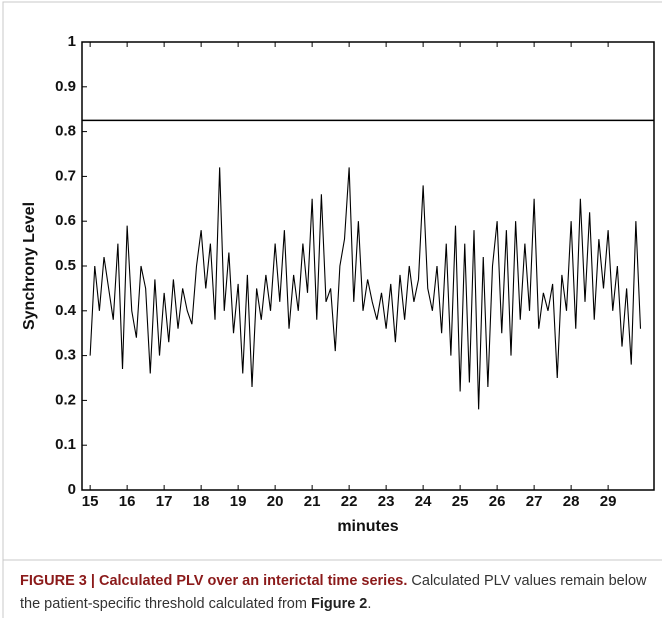 Image resolution: width=662 pixels, height=625 pixels. What do you see at coordinates (423, 501) in the screenshot?
I see `x-tick-label: 24` at bounding box center [423, 501].